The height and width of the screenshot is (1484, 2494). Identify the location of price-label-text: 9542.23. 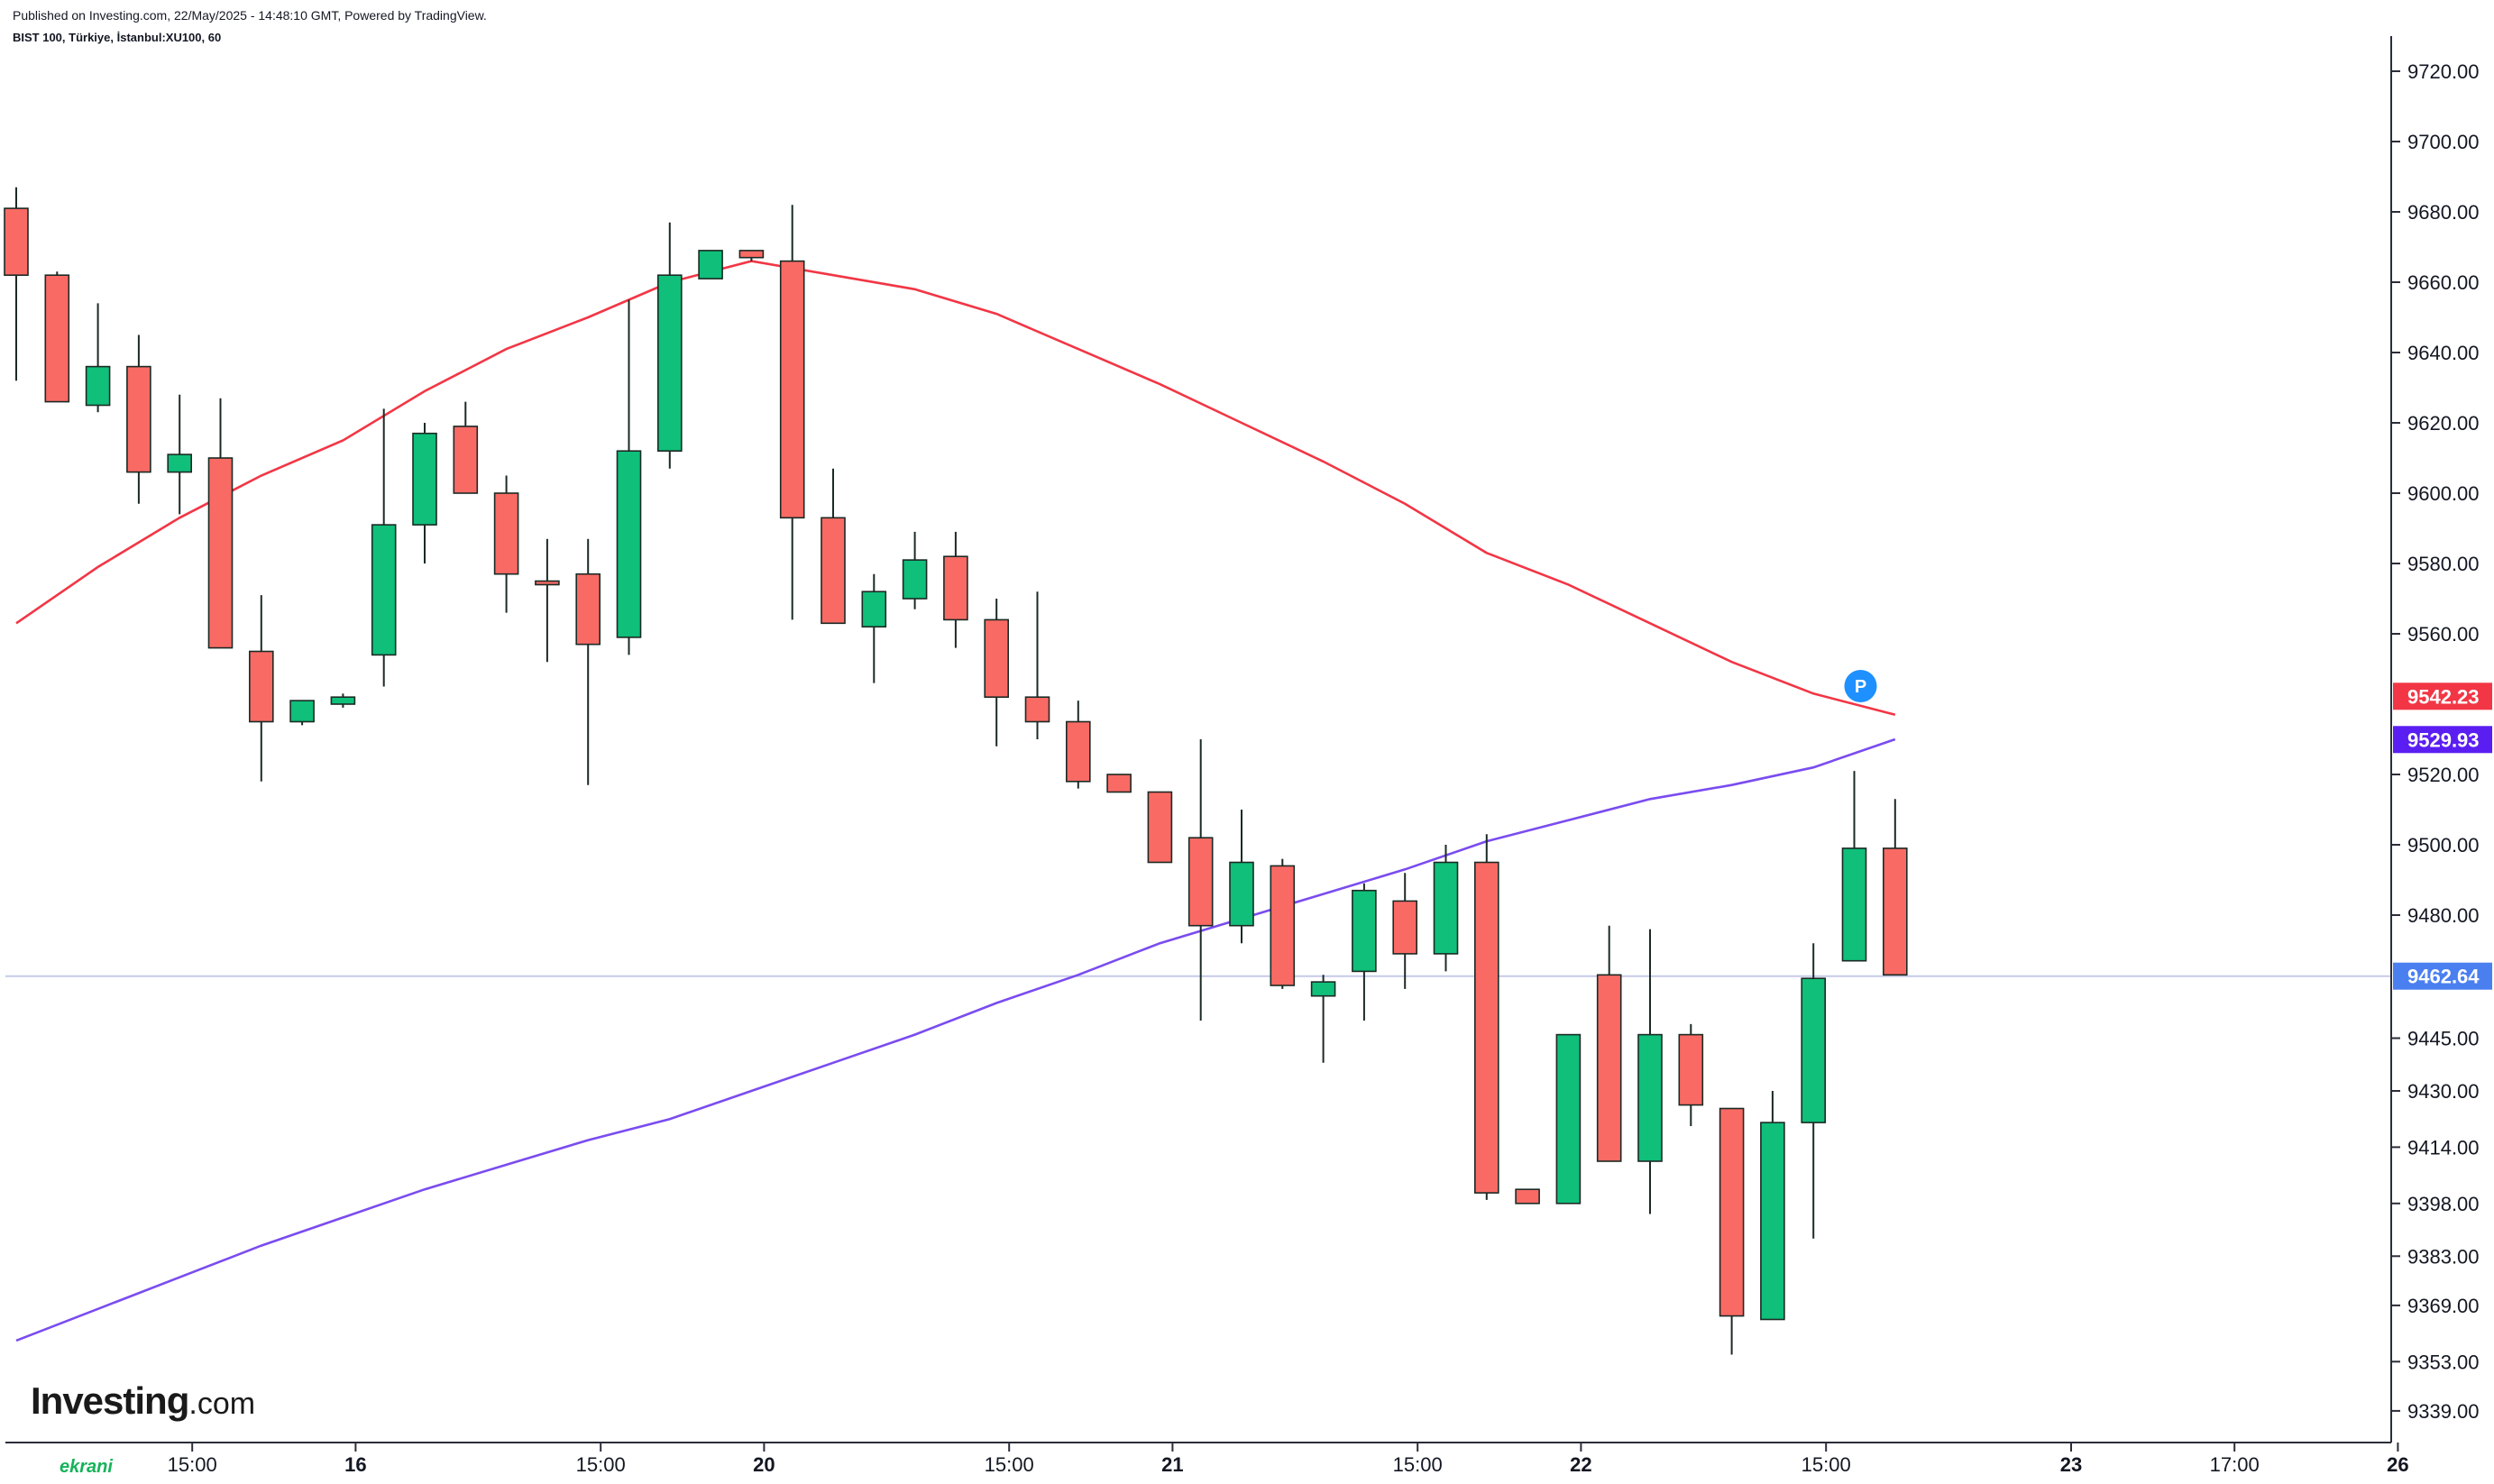
(2444, 696).